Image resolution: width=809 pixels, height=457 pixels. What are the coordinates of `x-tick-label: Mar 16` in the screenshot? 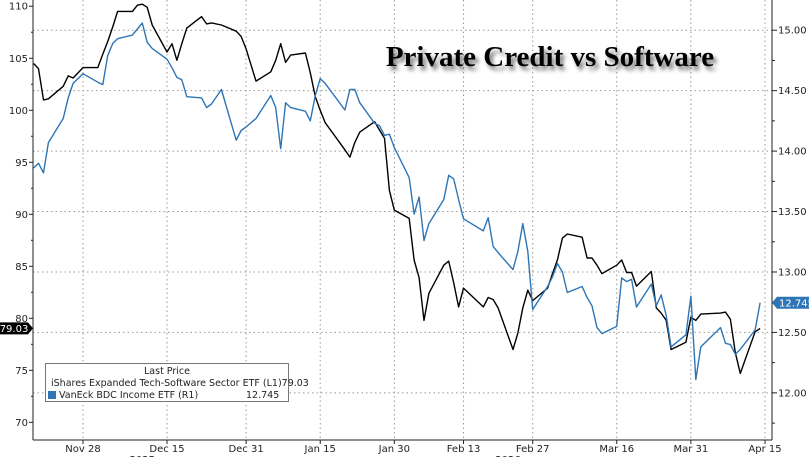 It's located at (616, 449).